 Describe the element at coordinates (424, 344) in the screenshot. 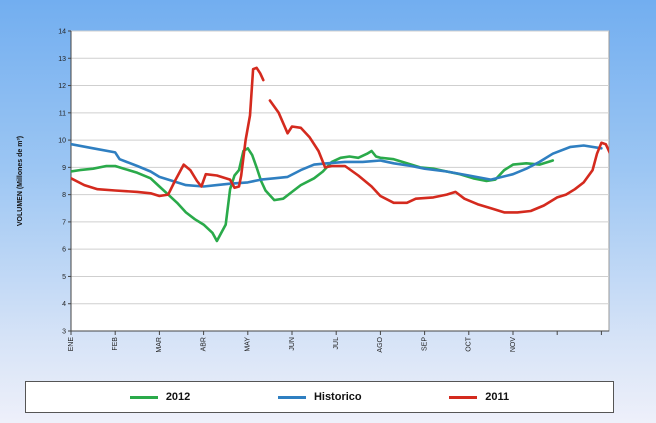

I see `tick-label-x-sep: SEP` at that location.